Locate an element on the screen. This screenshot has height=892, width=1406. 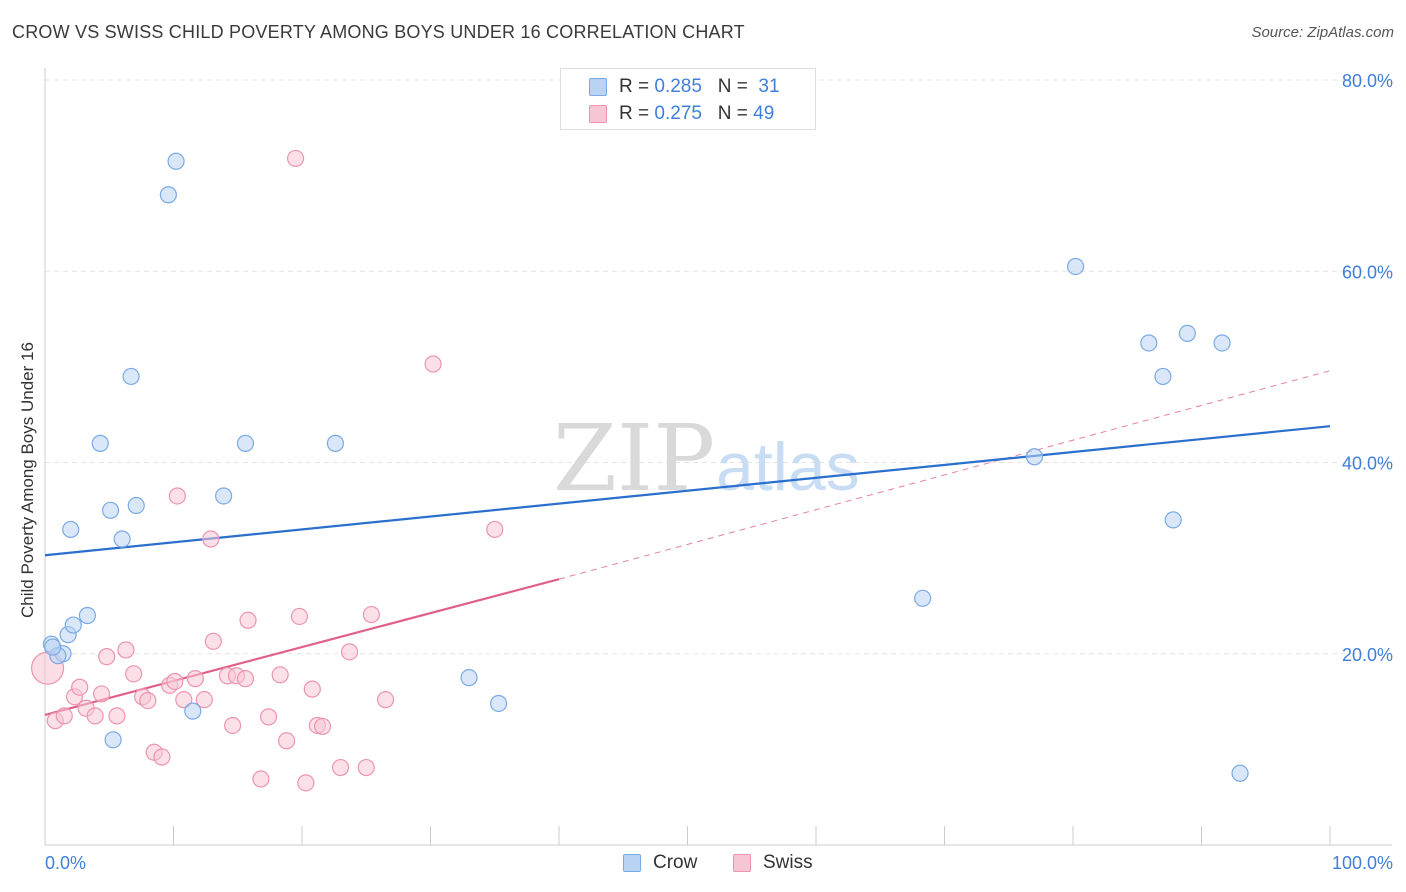
y-tick-label: 20.0% is located at coordinates (1367, 655).